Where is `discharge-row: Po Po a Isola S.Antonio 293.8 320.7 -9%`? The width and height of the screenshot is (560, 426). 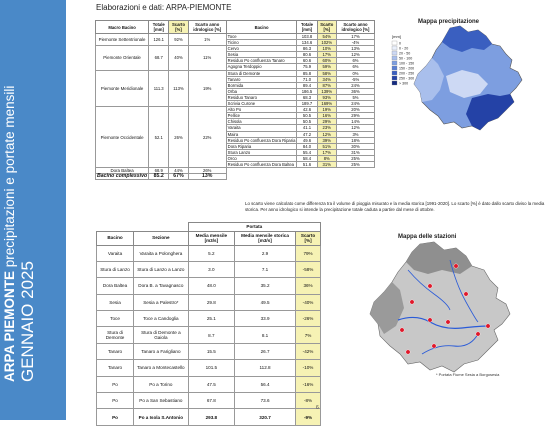
discharge-row: Po Po a Isola S.Antonio 293.8 320.7 -9% is located at coordinates (208, 417).